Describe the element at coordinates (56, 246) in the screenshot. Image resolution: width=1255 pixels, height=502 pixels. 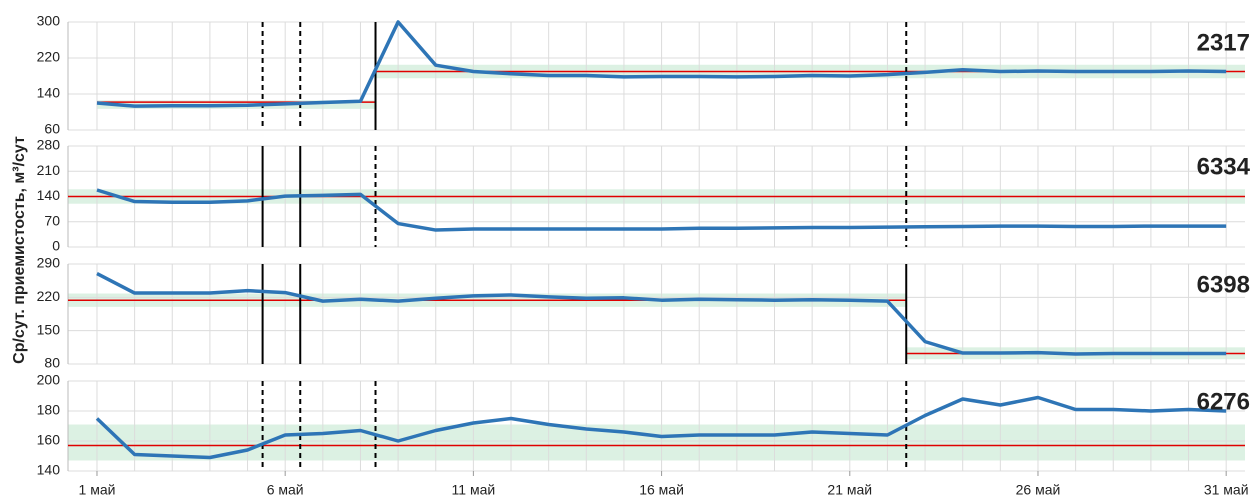
I see `y-tick-label: 0` at that location.